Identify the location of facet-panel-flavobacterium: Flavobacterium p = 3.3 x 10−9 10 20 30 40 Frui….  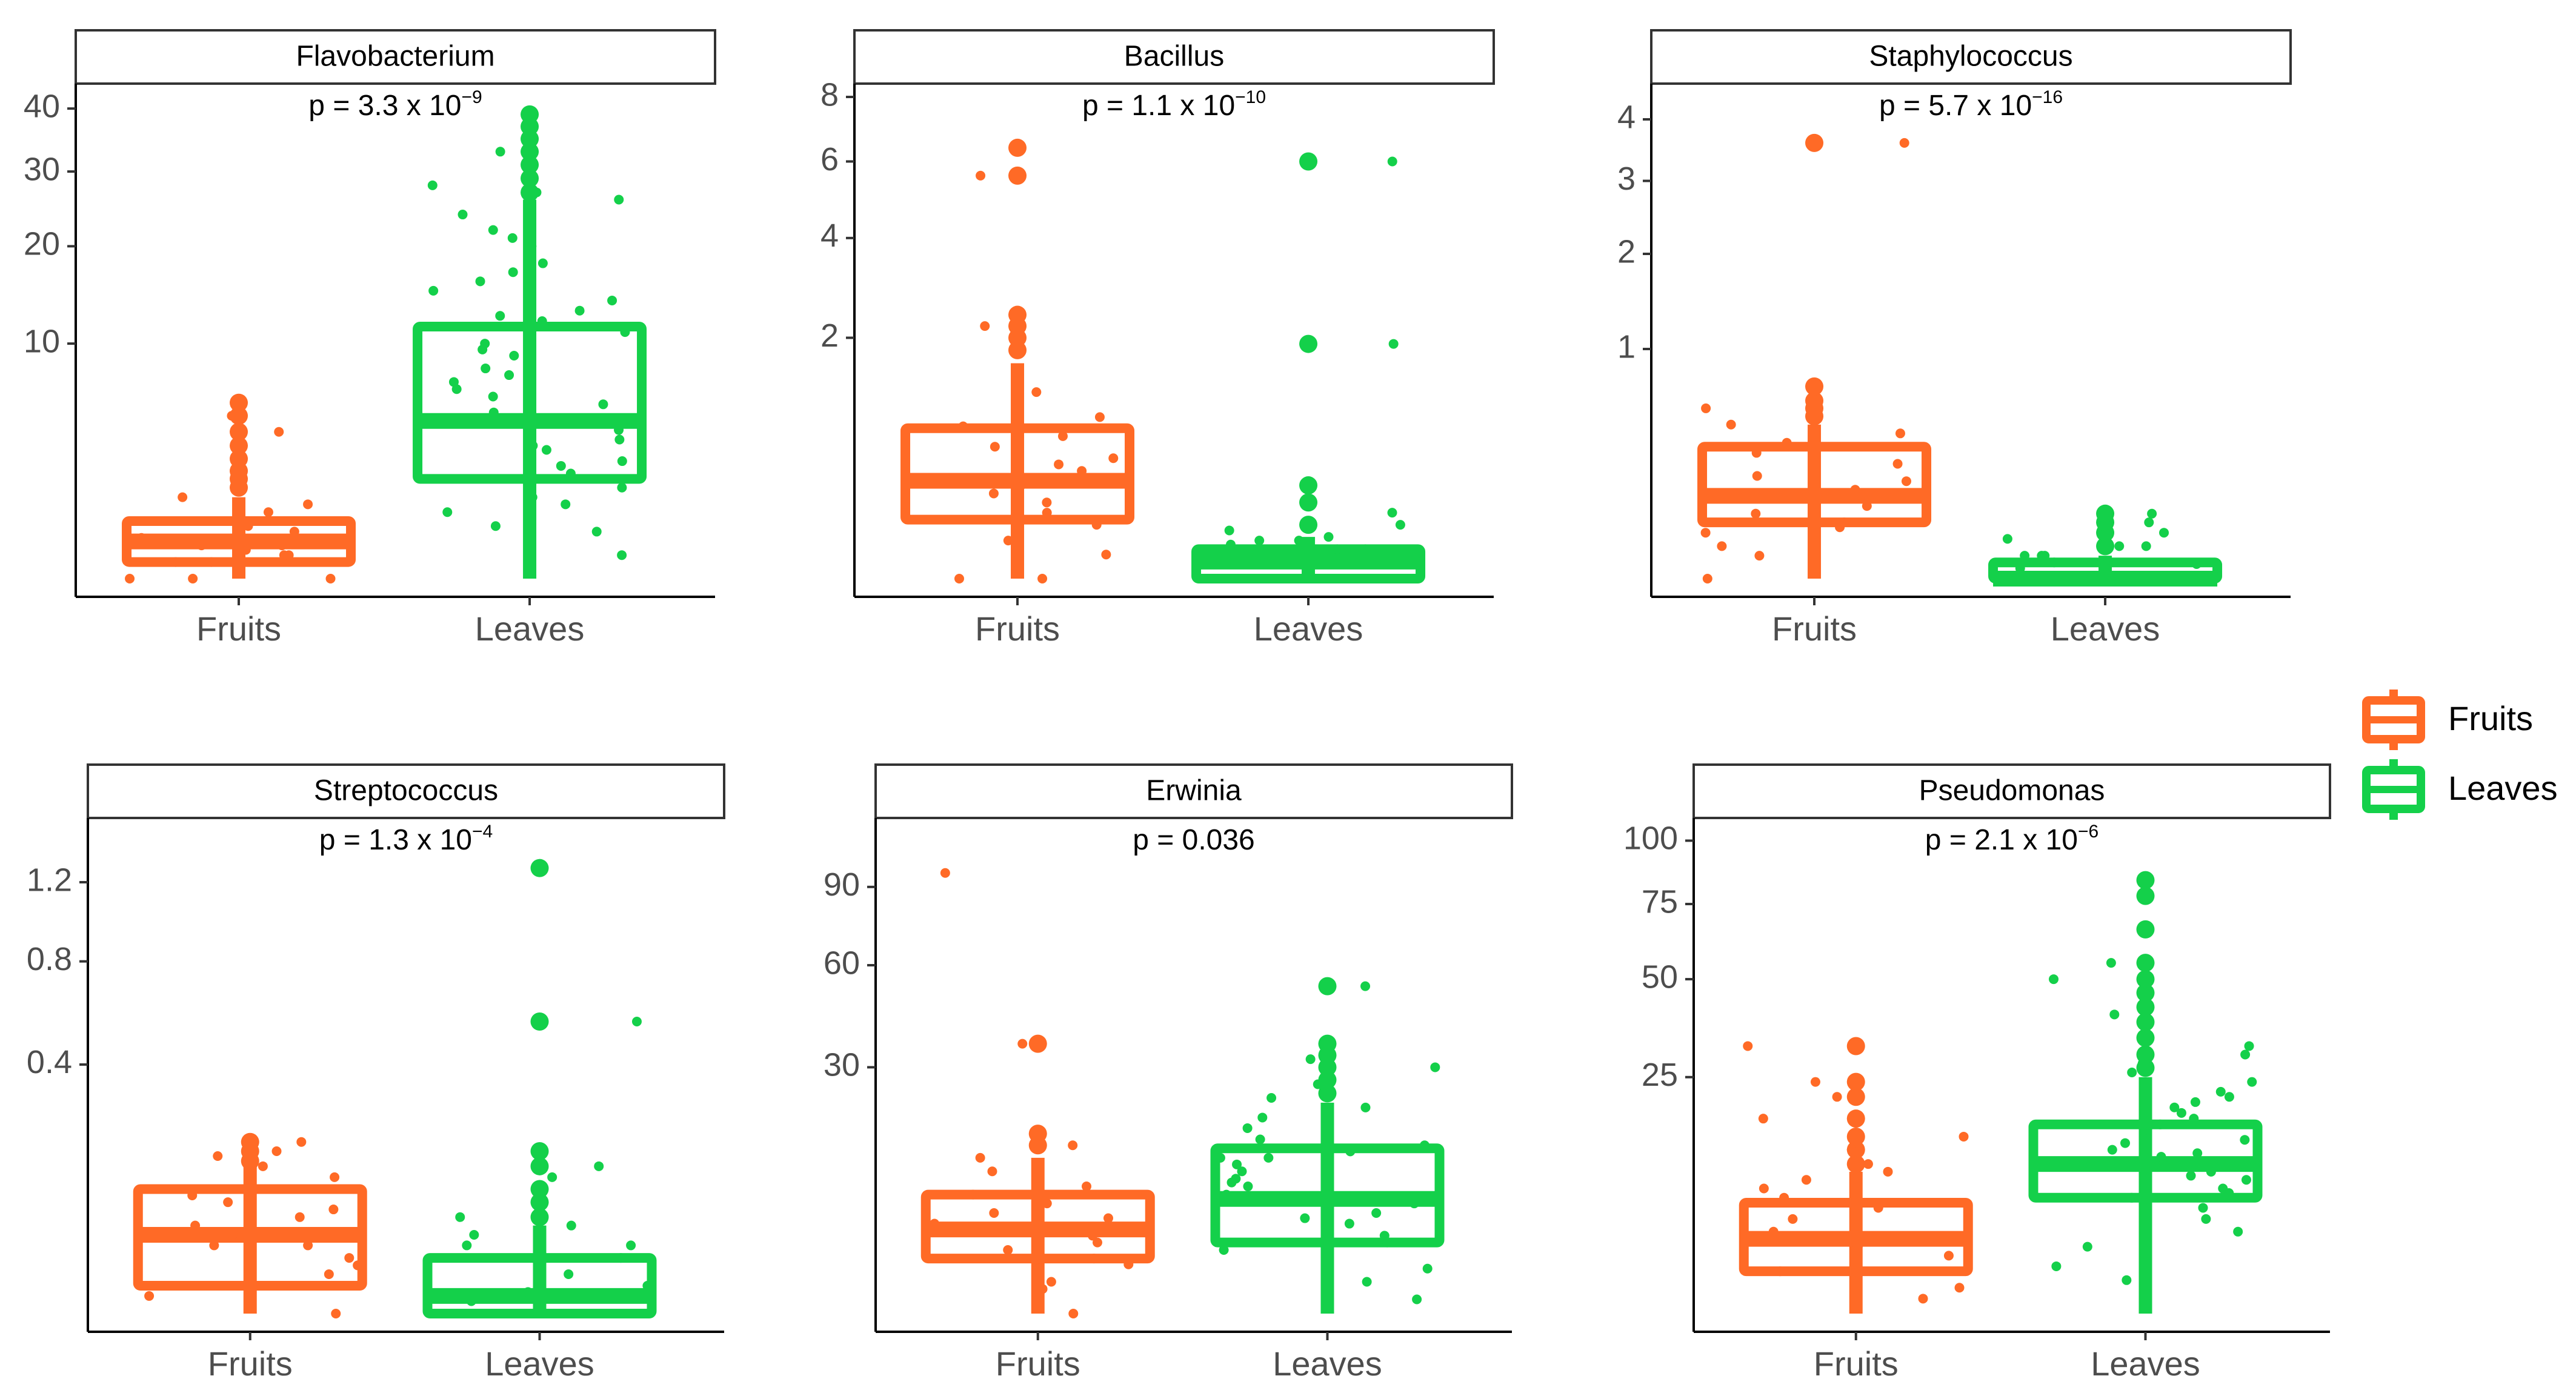
(370, 338).